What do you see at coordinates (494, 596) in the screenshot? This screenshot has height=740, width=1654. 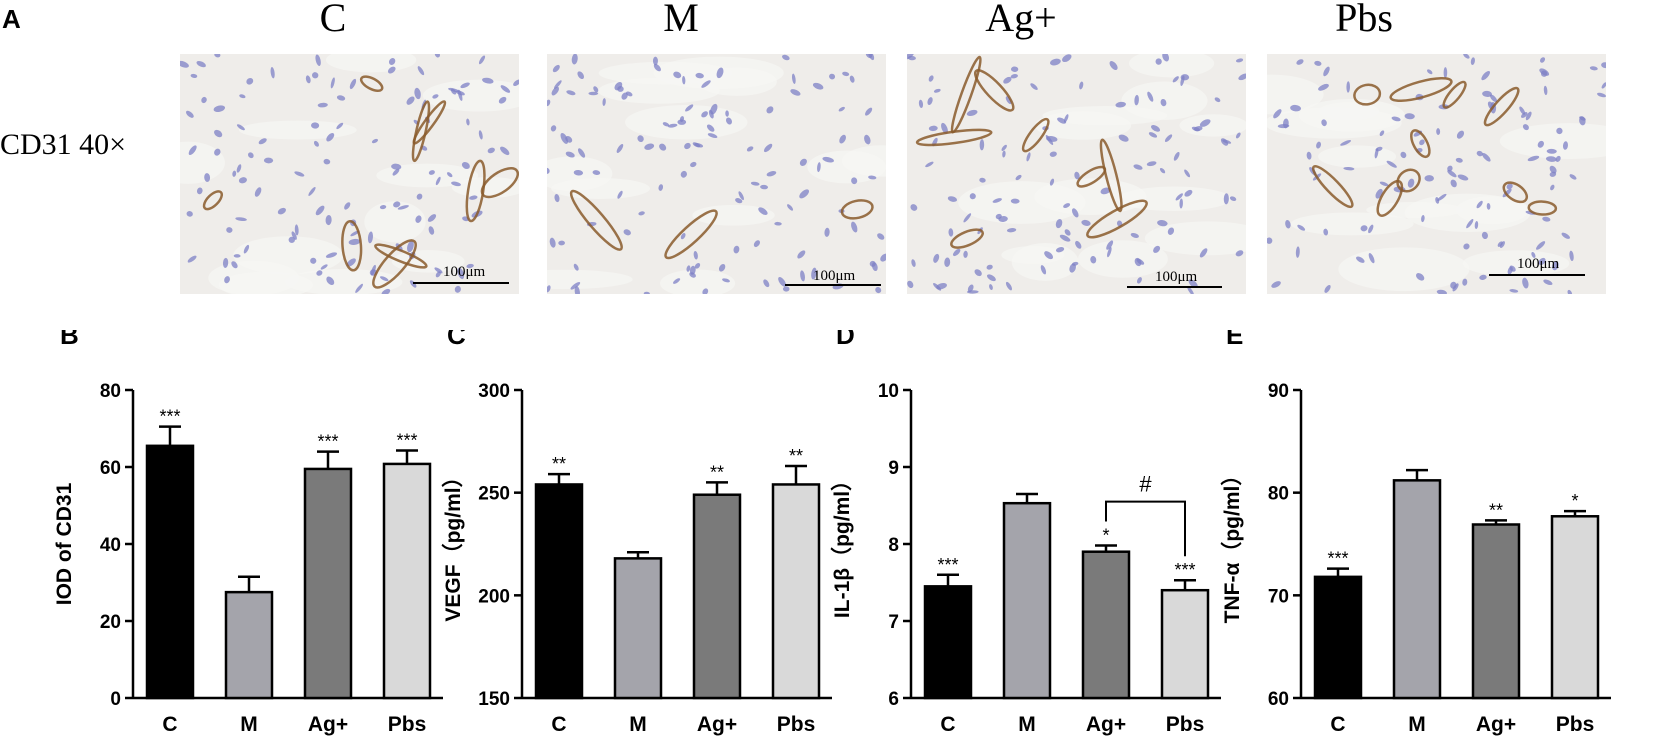 I see `y-tick-label: 200` at bounding box center [494, 596].